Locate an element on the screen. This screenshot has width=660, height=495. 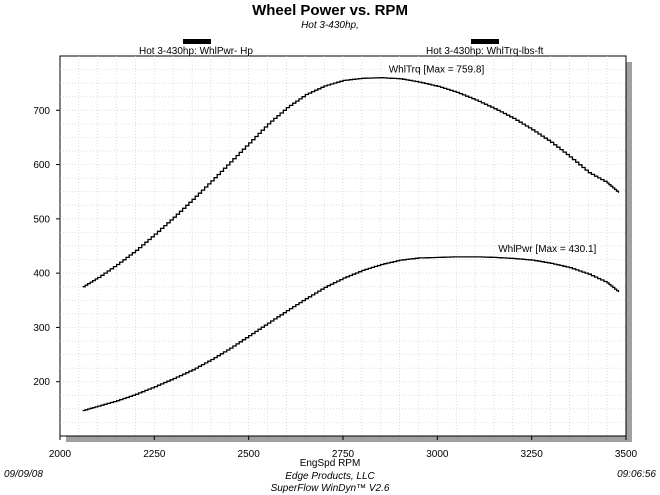
footer-software: SuperFlow WinDyn™ V2.6 is located at coordinates (330, 488).